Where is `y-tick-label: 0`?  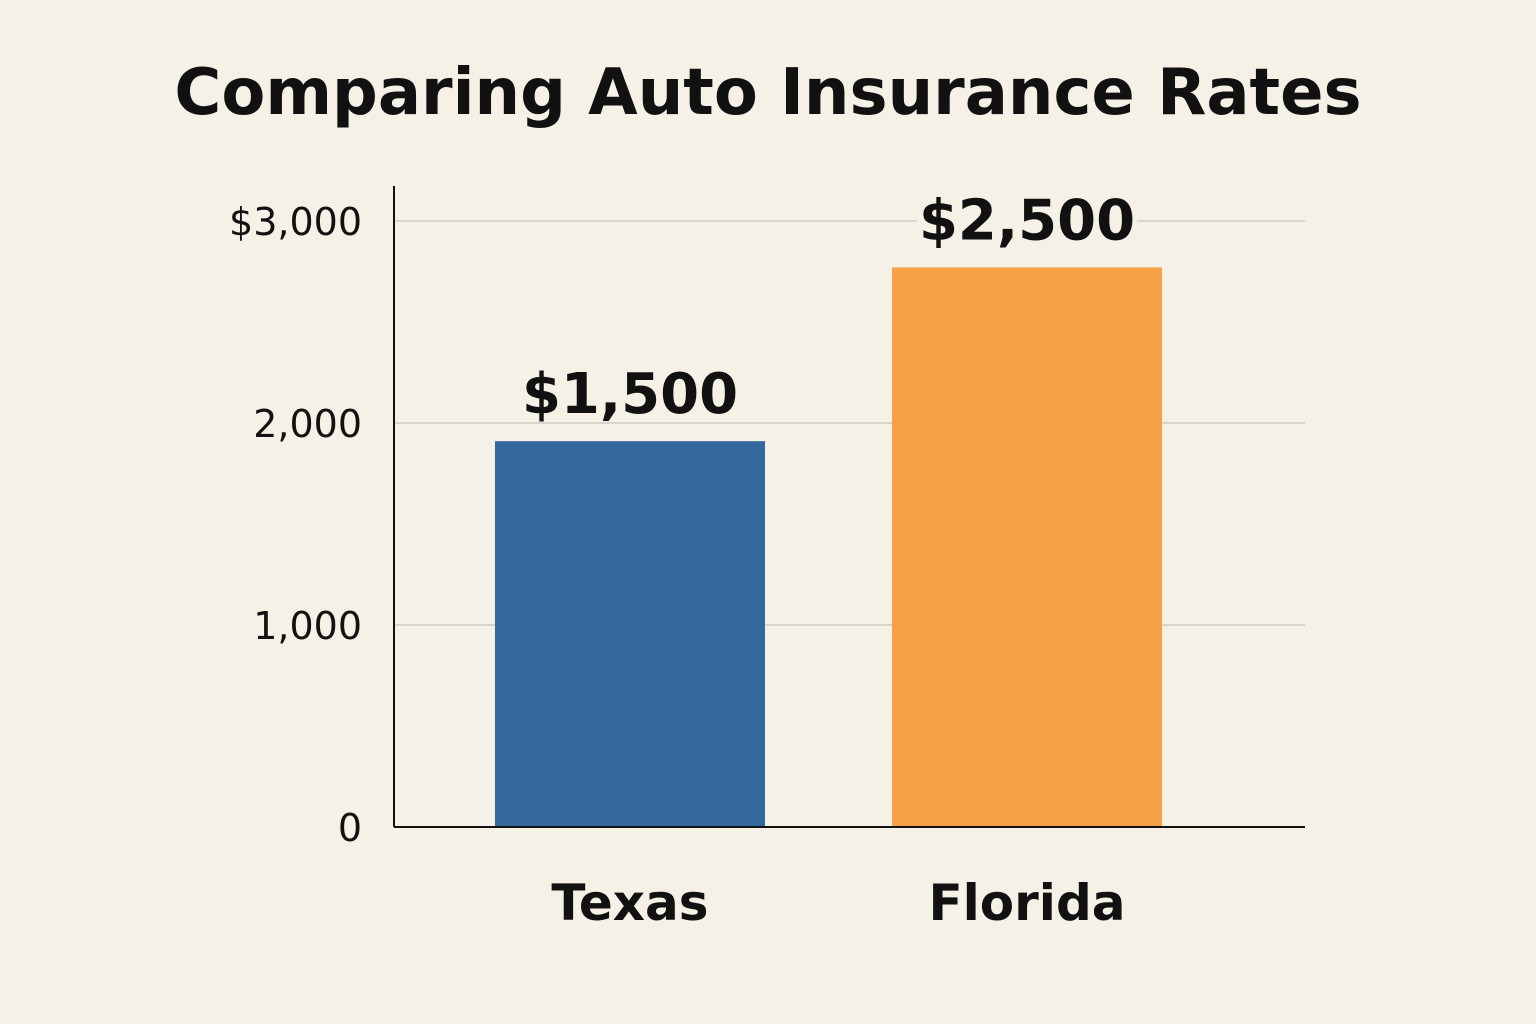 y-tick-label: 0 is located at coordinates (350, 828).